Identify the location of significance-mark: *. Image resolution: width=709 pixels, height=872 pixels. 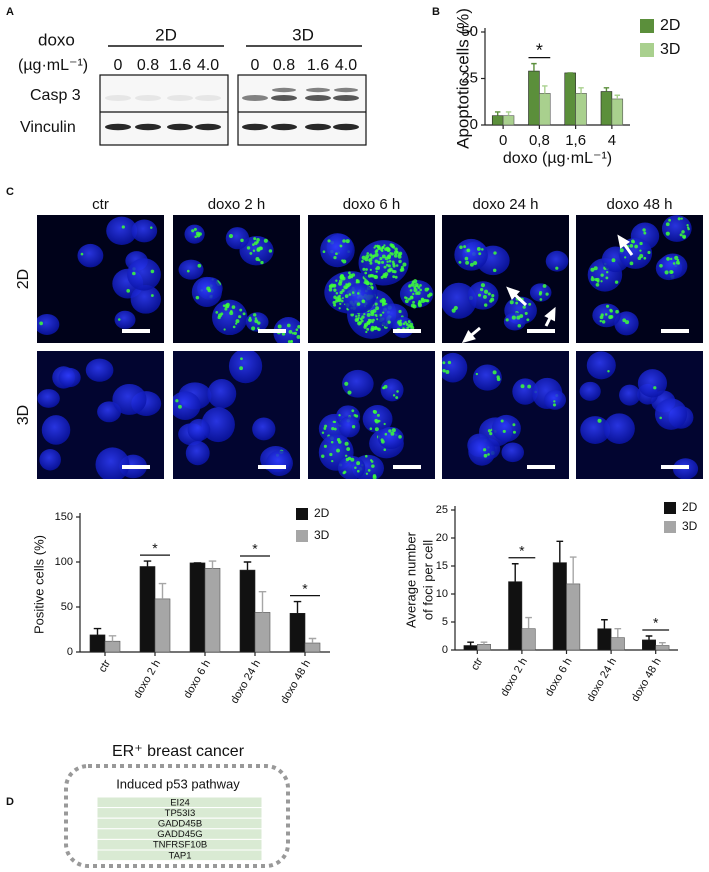
(656, 623).